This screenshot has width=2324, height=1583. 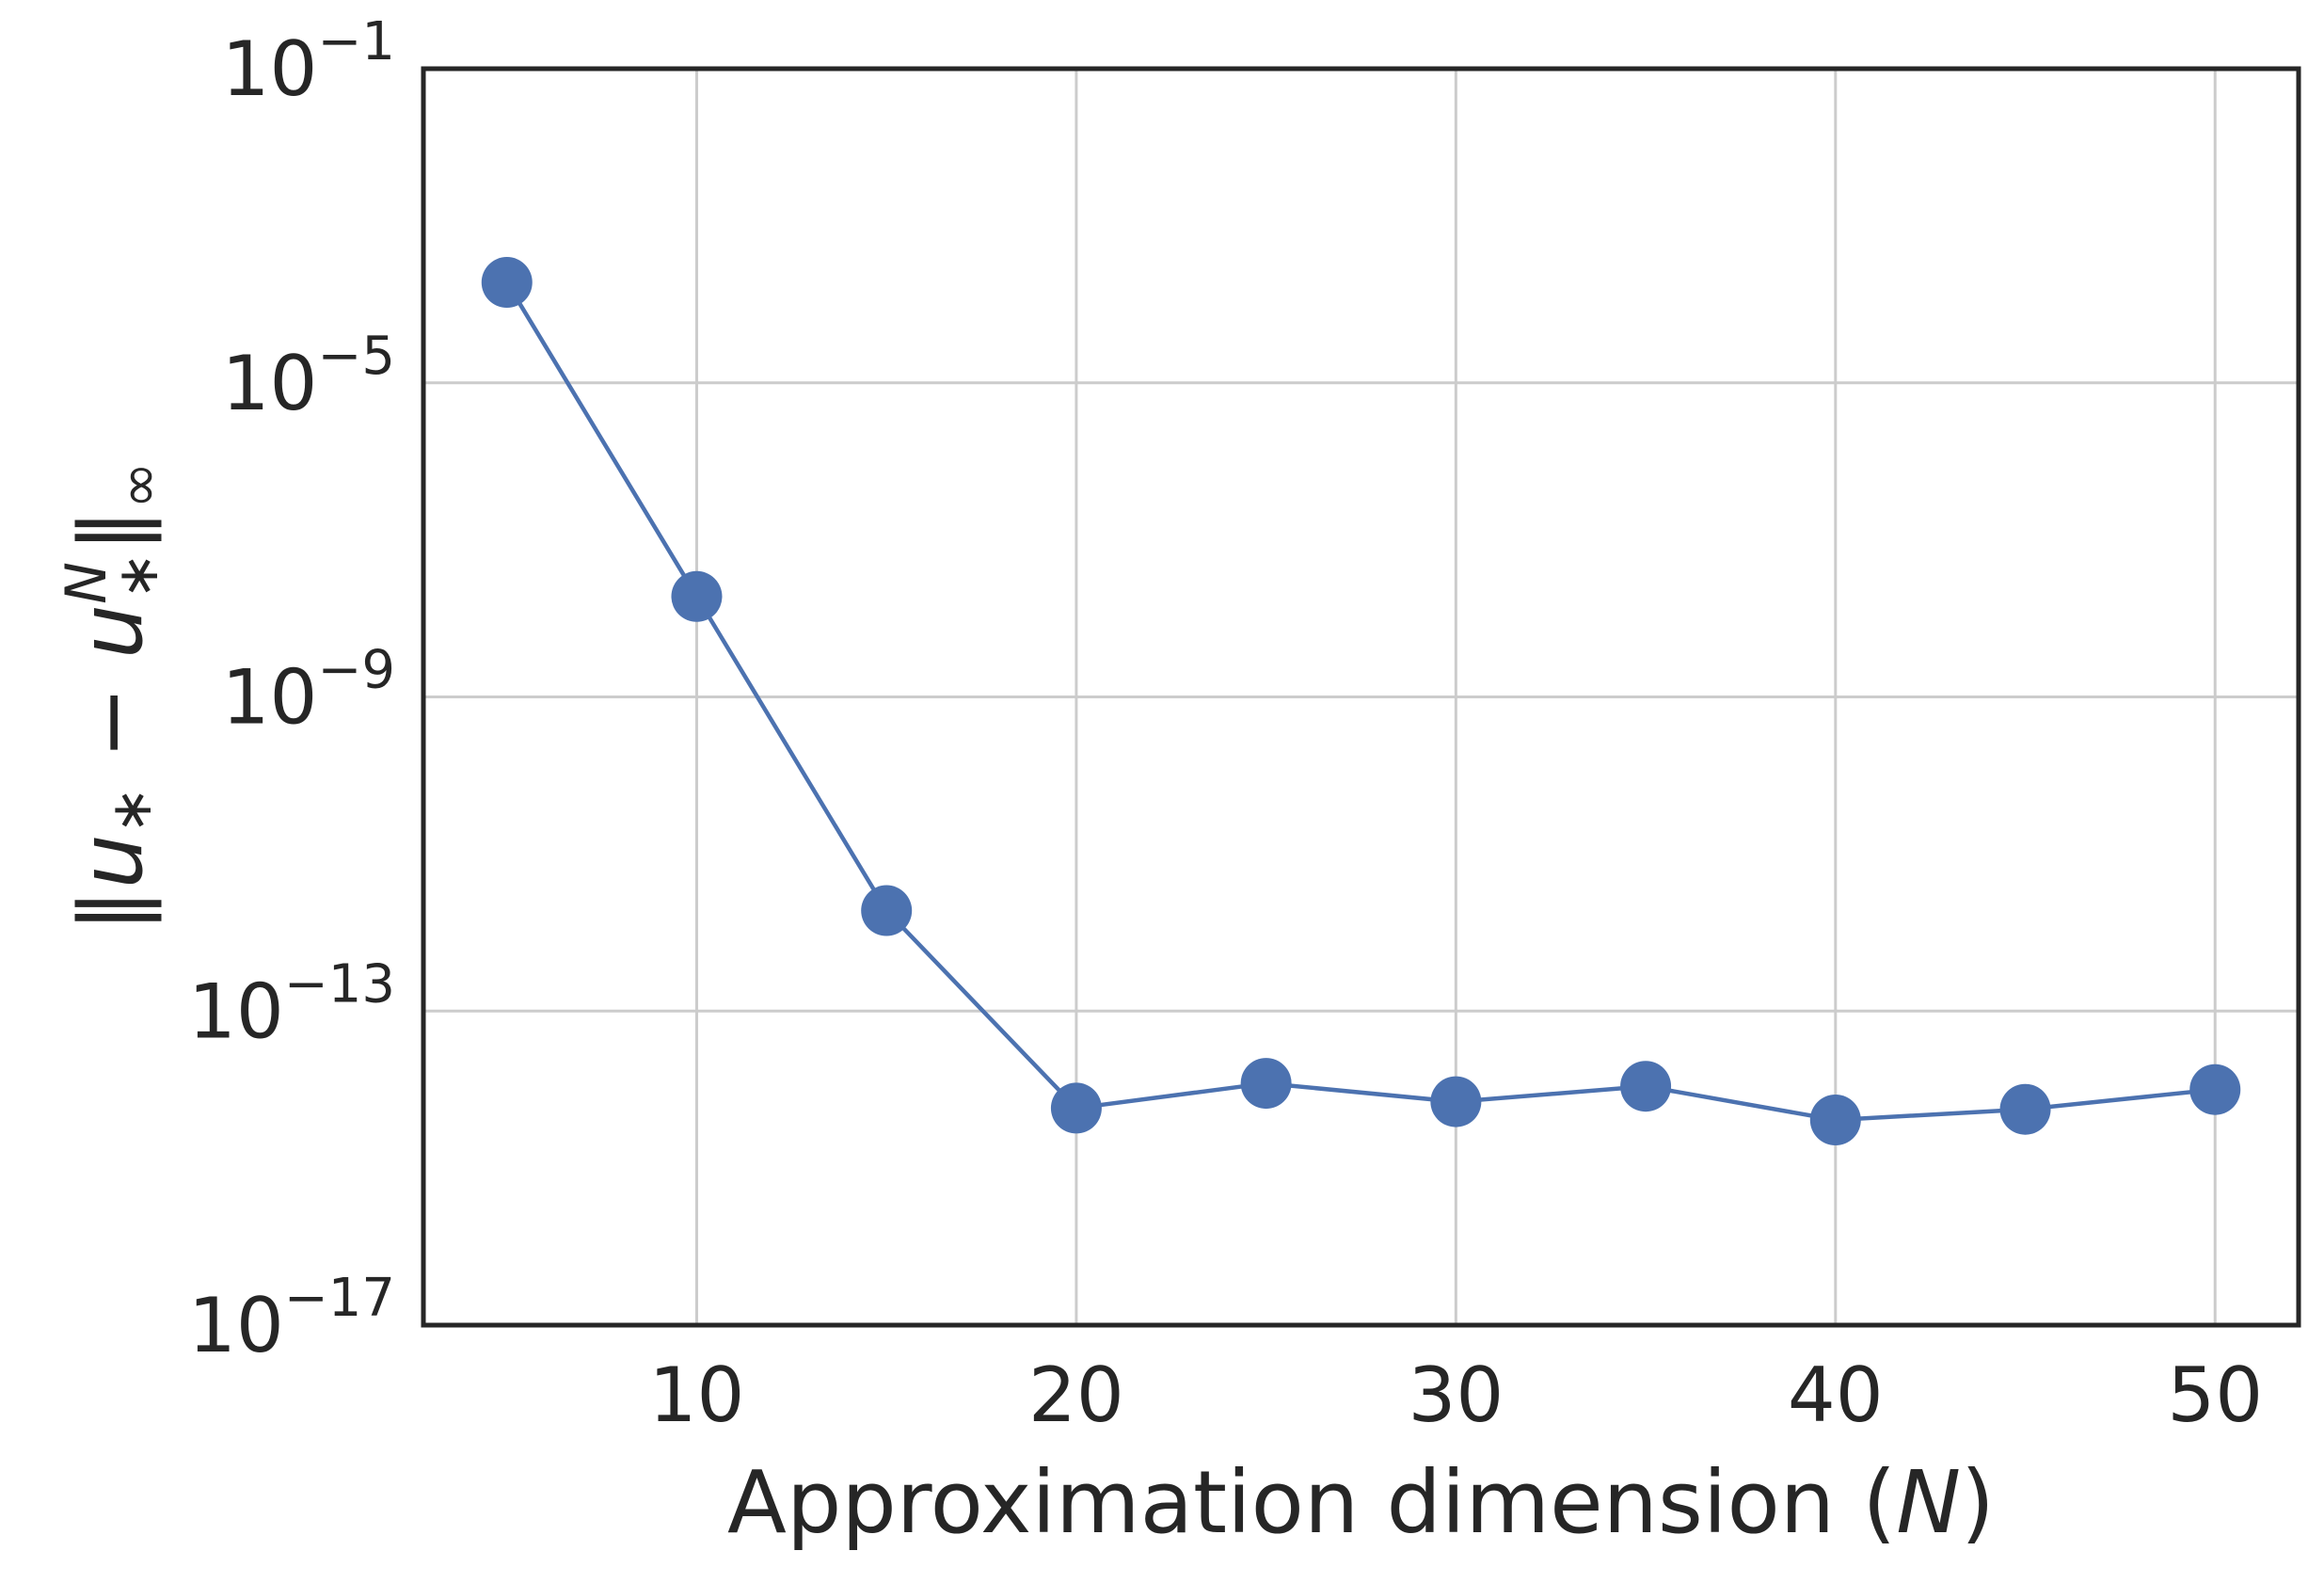 What do you see at coordinates (308, 691) in the screenshot?
I see `y-tick-label-2: 10⁻⁹` at bounding box center [308, 691].